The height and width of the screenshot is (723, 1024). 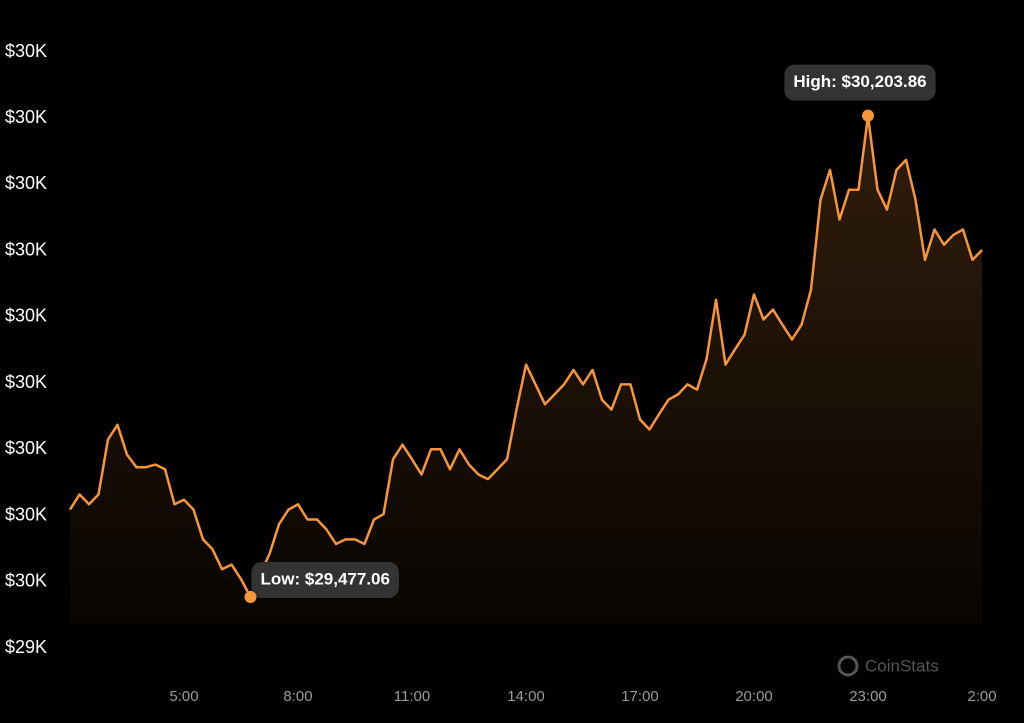 What do you see at coordinates (868, 696) in the screenshot?
I see `x-tick-label: 23:00` at bounding box center [868, 696].